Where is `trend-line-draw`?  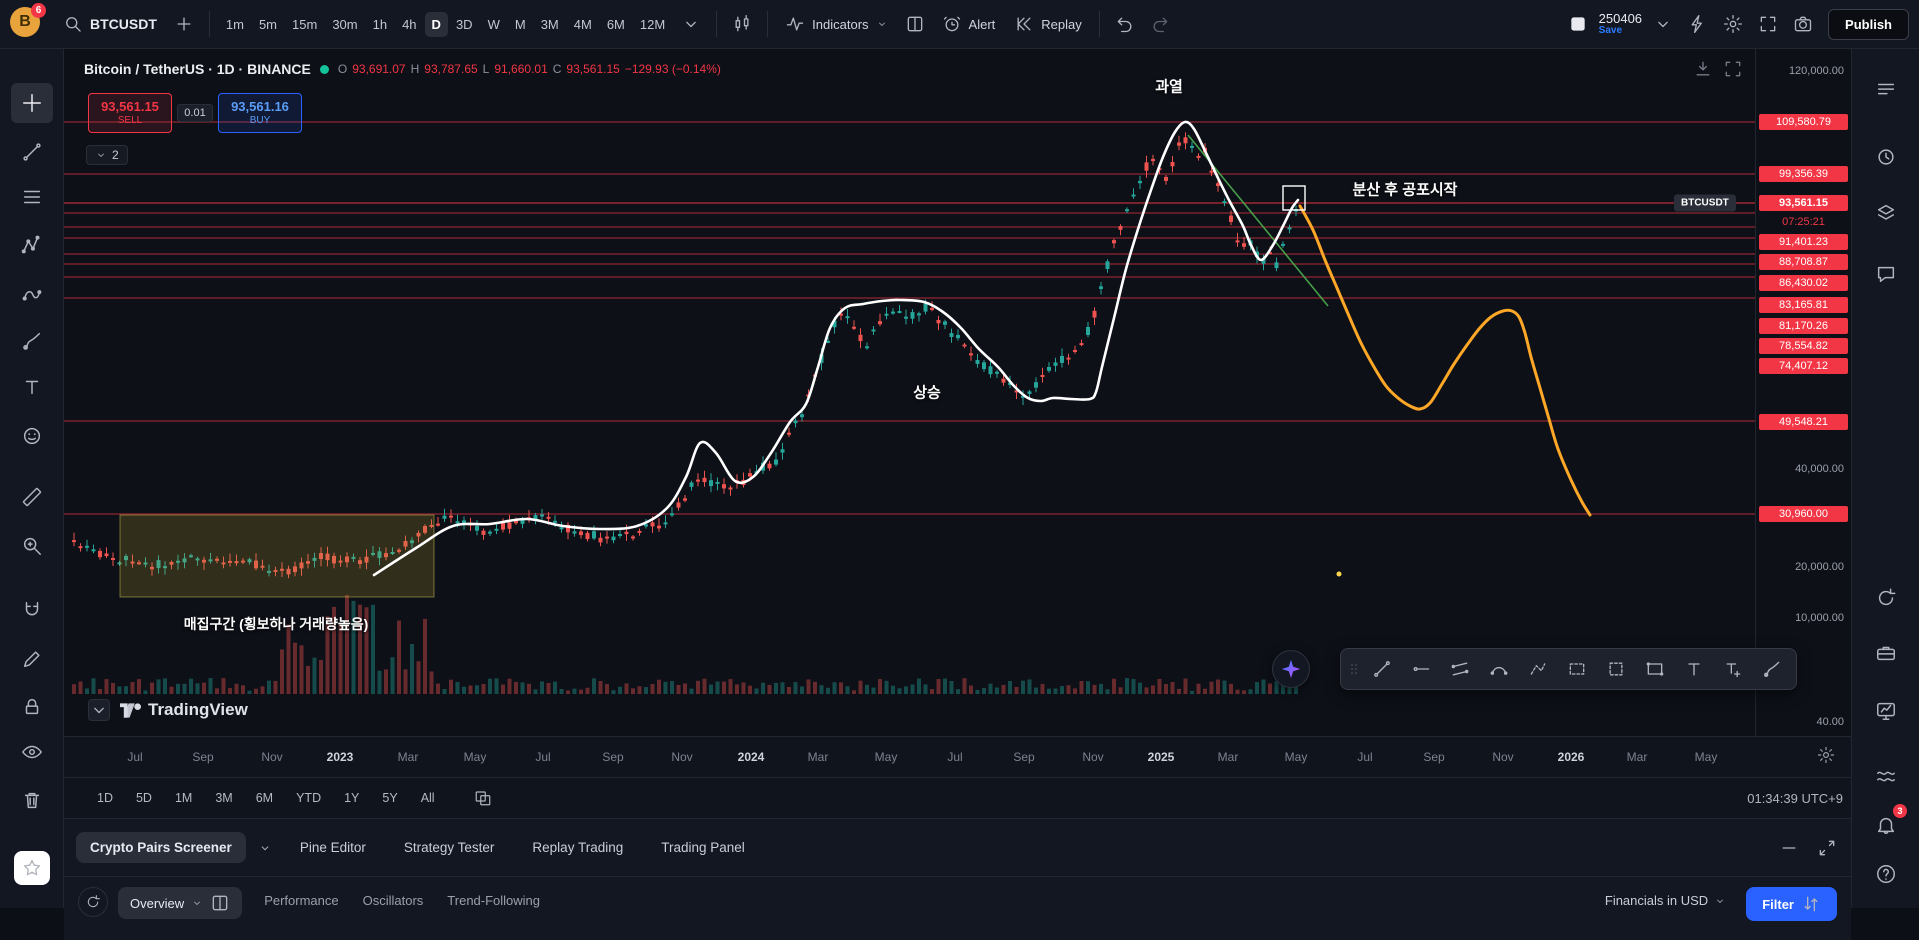 trend-line-draw is located at coordinates (1382, 669).